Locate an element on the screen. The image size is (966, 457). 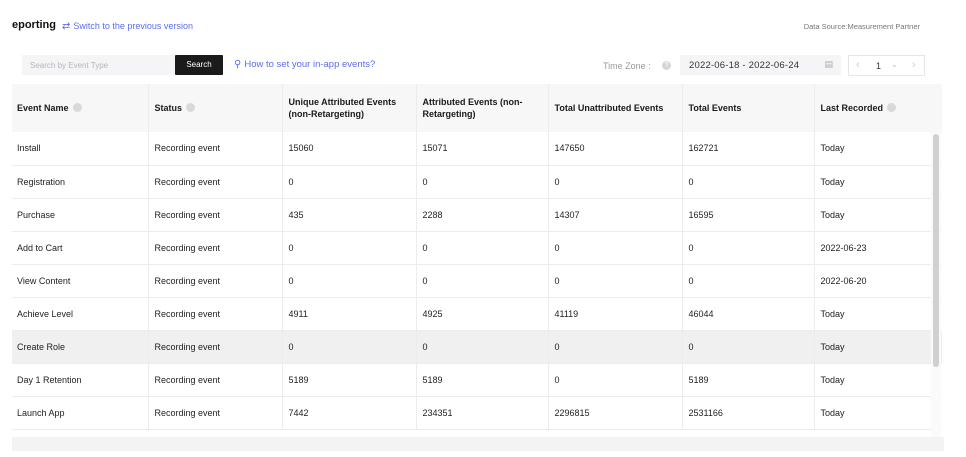
table-cell: Day 1 Retention is located at coordinates (80, 380).